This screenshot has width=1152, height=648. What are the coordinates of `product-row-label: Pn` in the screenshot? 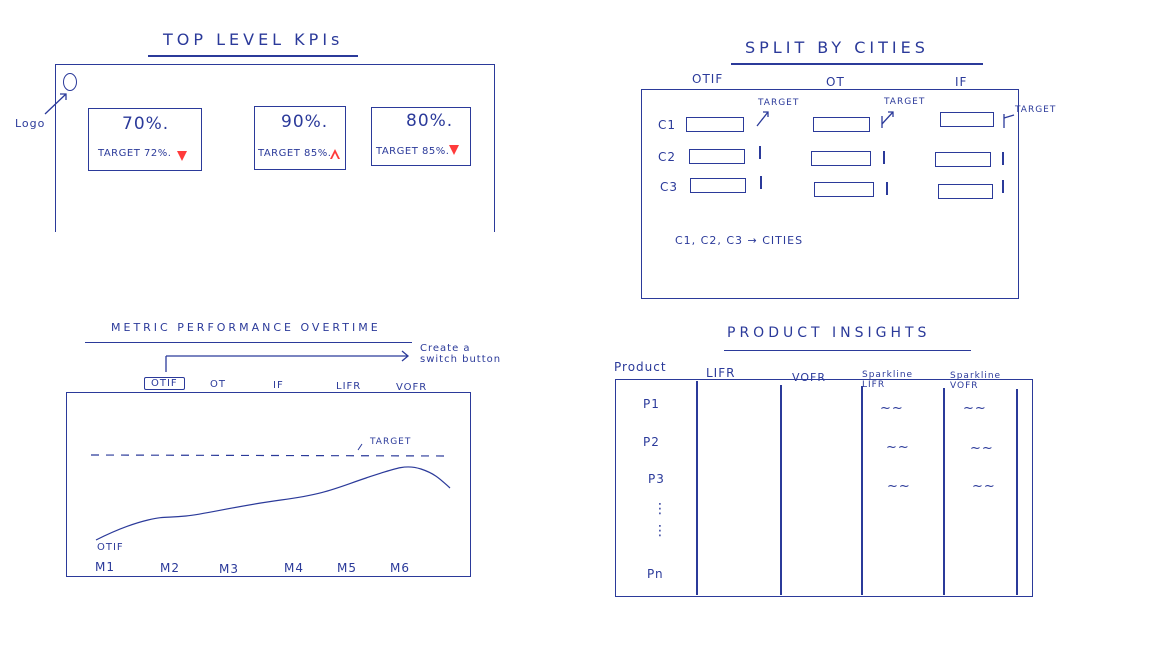 It's located at (655, 574).